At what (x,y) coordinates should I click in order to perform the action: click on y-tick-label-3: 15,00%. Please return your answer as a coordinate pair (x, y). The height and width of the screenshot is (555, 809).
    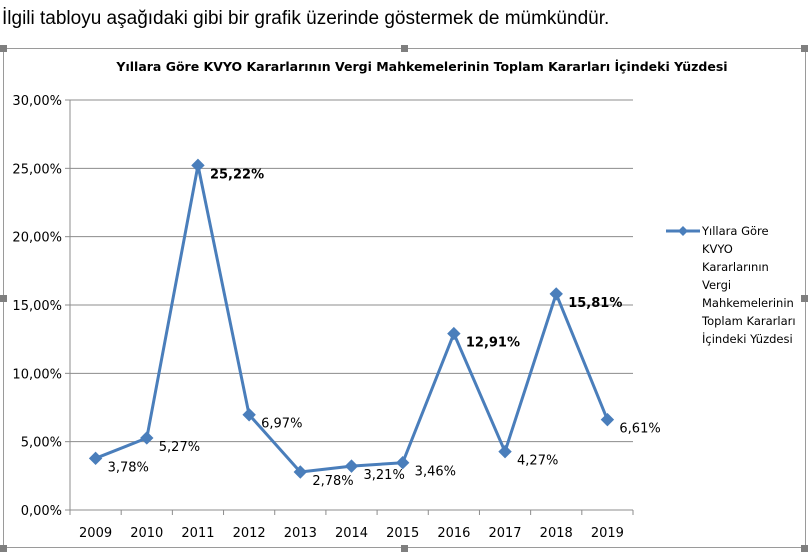
    Looking at the image, I should click on (37, 306).